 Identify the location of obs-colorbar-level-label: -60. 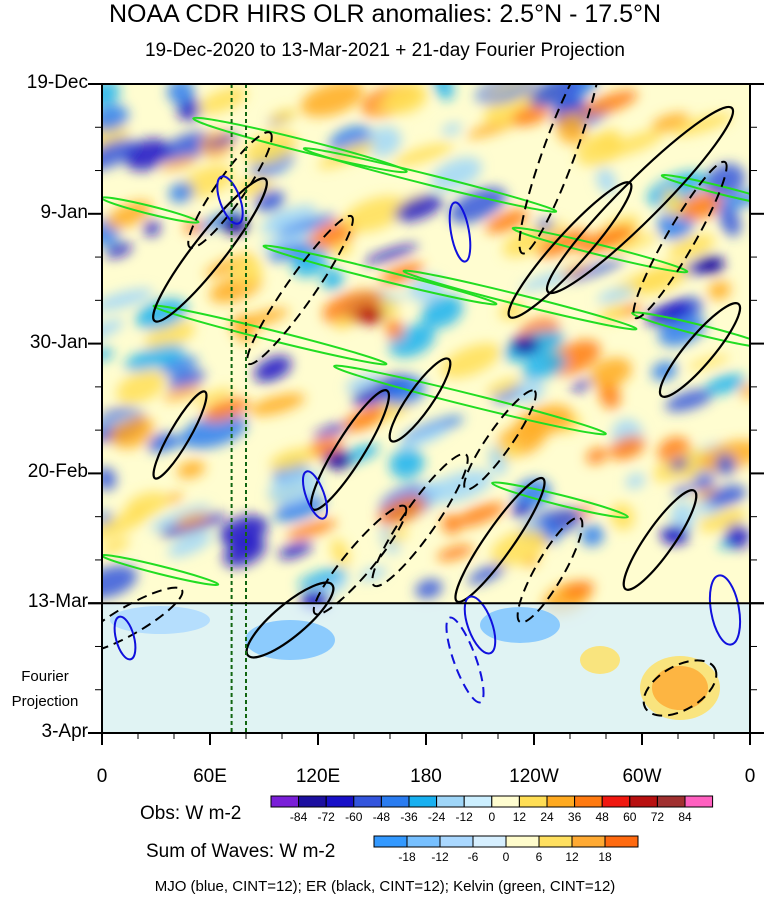
(354, 817).